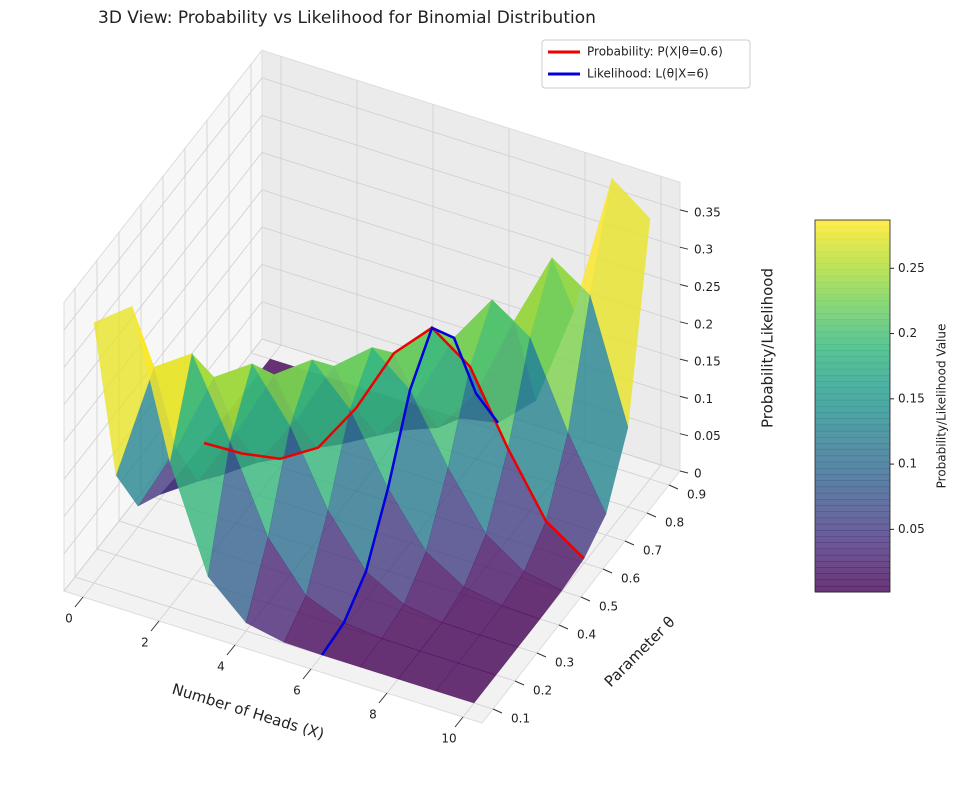  Describe the element at coordinates (942, 406) in the screenshot. I see `colorbar-label: Probability/Likelihood Value` at that location.